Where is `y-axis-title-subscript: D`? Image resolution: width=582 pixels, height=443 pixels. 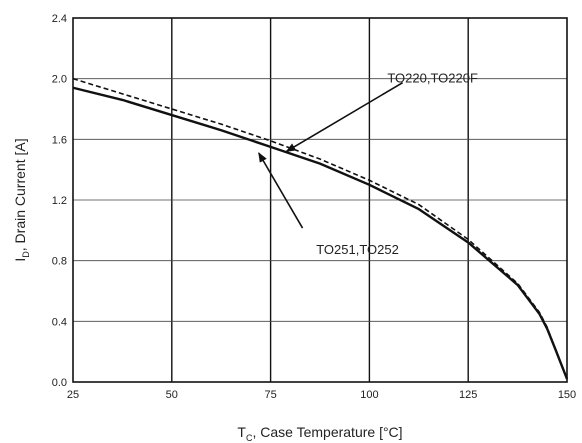 y-axis-title-subscript: D is located at coordinates (26, 254).